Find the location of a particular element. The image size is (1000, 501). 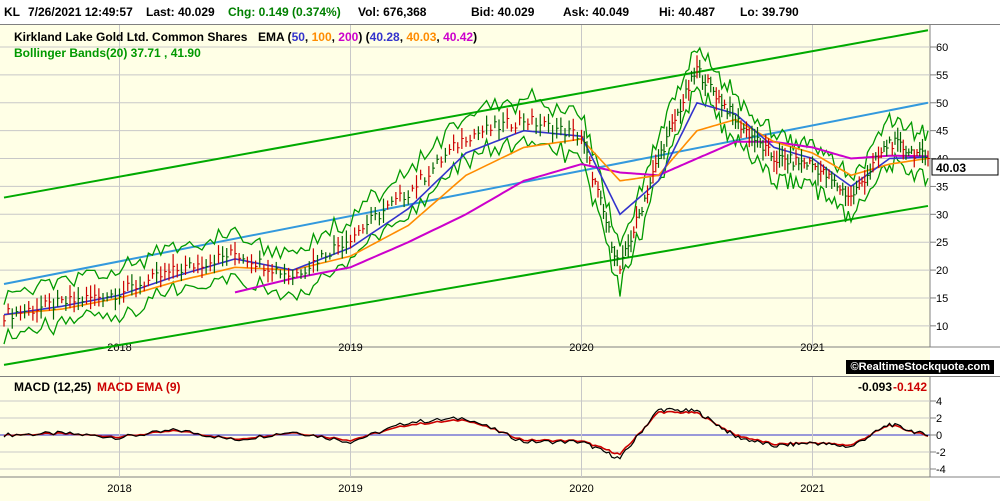

source-credit: ©RealtimeStockquote.com is located at coordinates (920, 367).